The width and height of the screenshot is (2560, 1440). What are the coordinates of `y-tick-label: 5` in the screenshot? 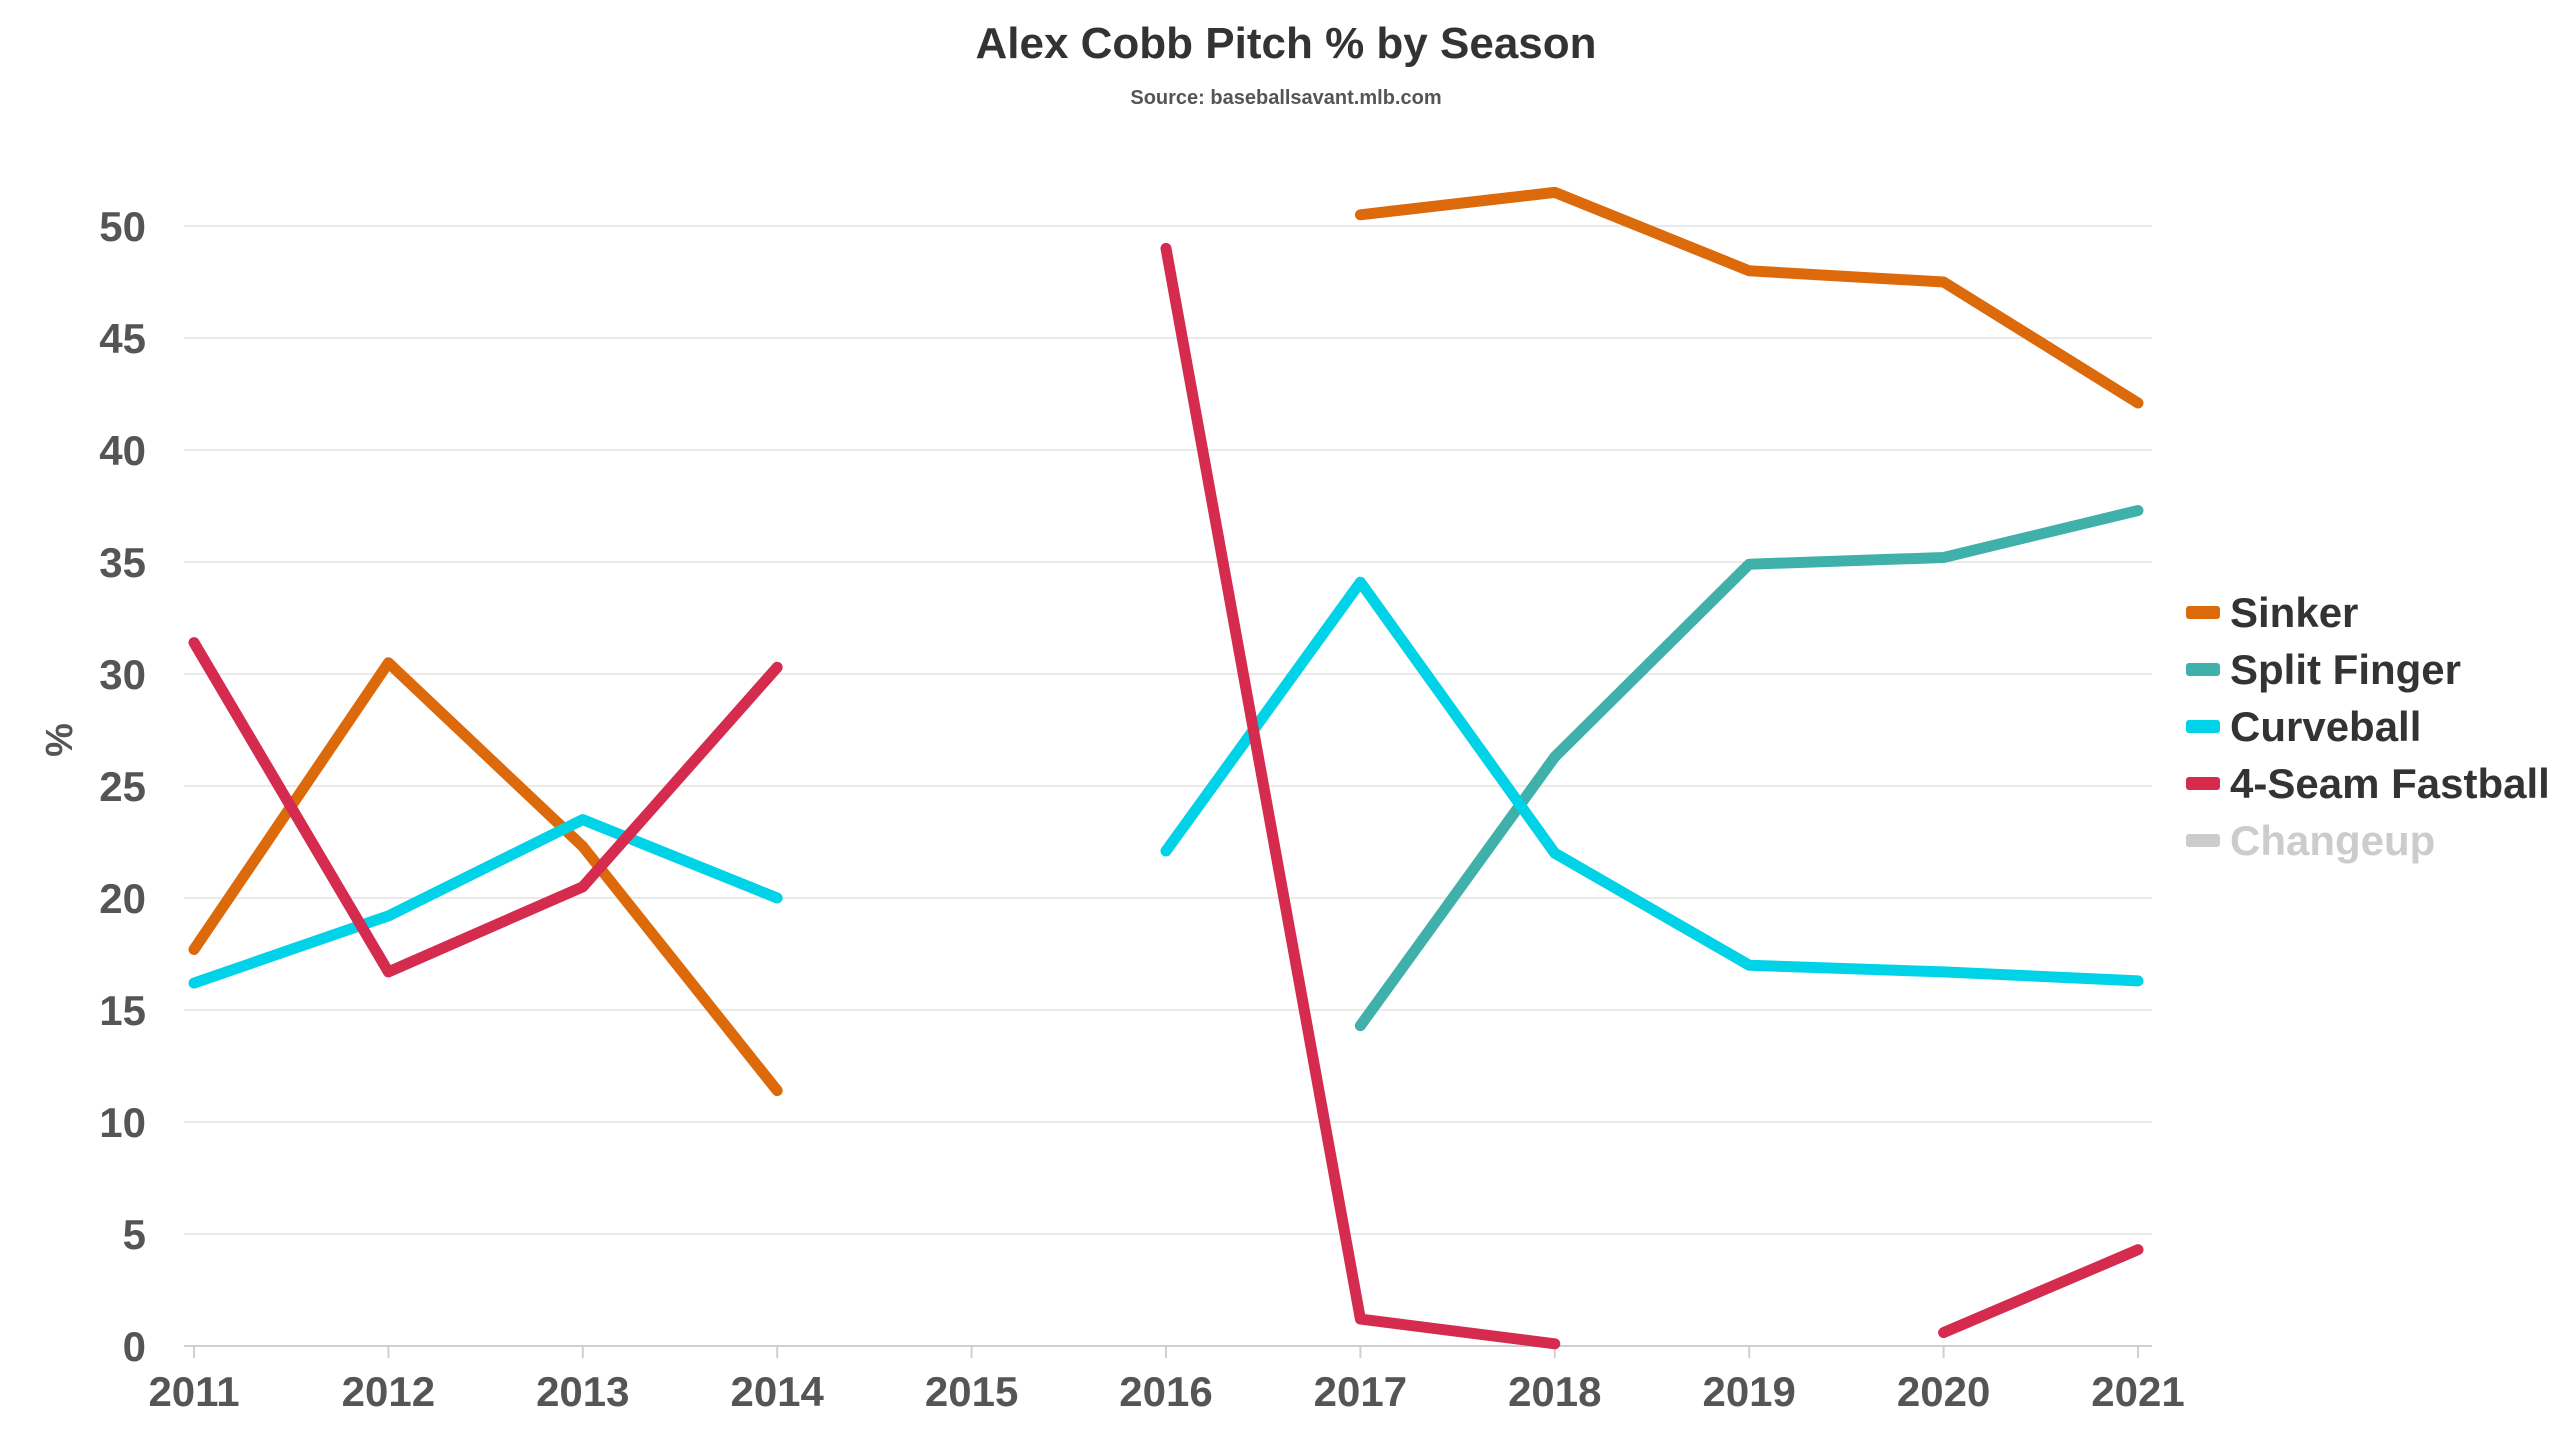 It's located at (134, 1234).